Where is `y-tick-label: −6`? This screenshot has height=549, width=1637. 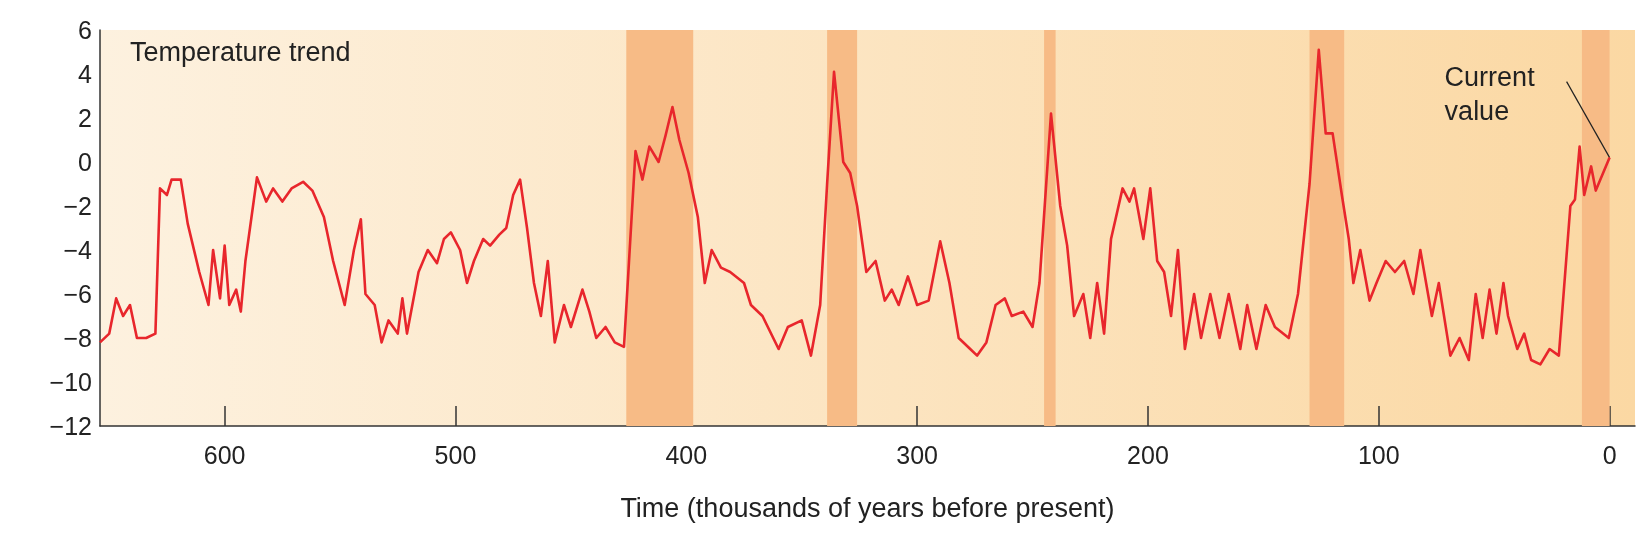 y-tick-label: −6 is located at coordinates (77, 294).